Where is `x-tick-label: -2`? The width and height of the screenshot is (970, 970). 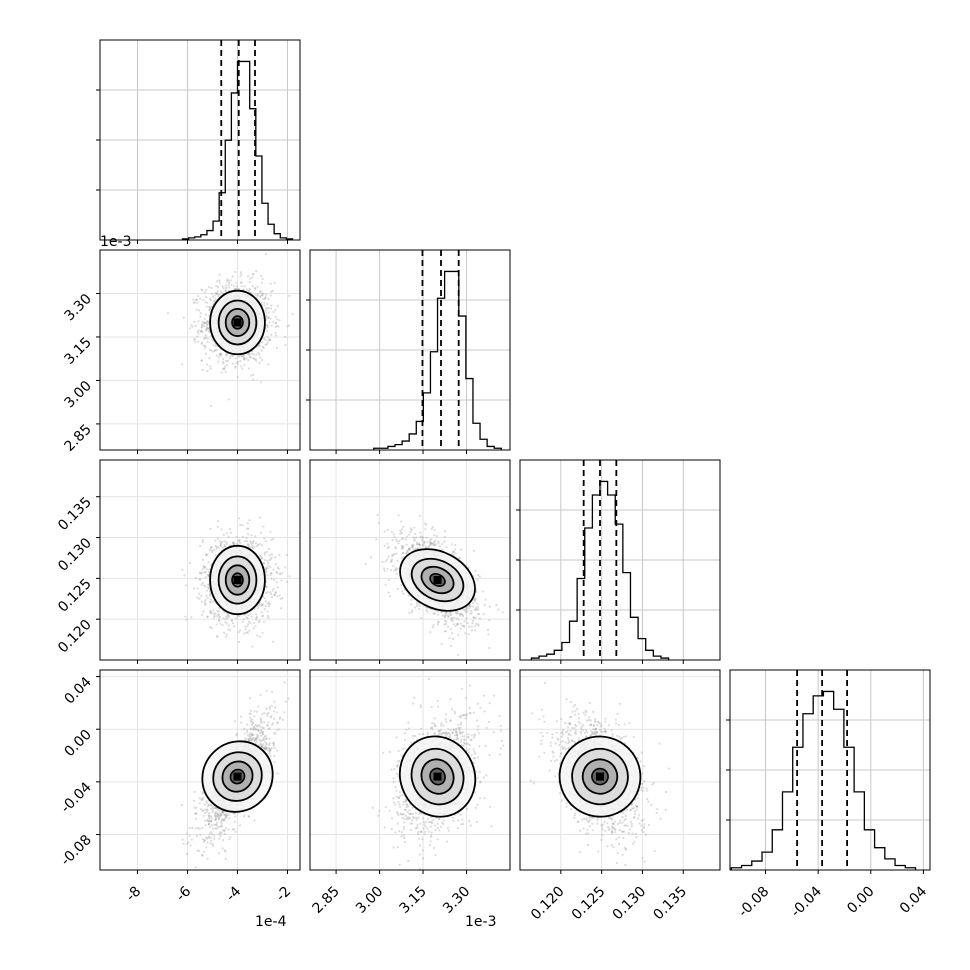
x-tick-label: -2 is located at coordinates (283, 894).